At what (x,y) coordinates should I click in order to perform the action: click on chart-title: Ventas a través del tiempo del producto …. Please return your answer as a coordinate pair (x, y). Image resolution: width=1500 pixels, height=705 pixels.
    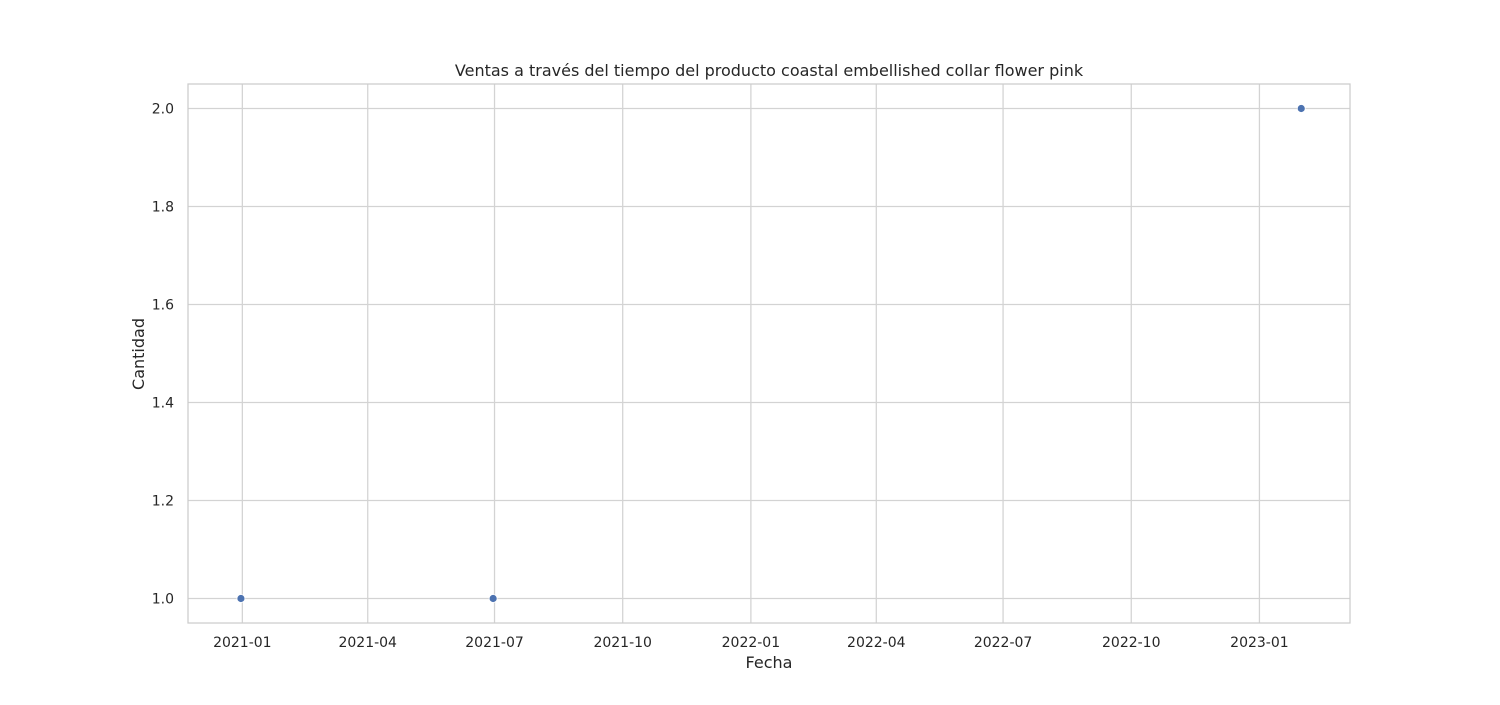
    Looking at the image, I should click on (769, 70).